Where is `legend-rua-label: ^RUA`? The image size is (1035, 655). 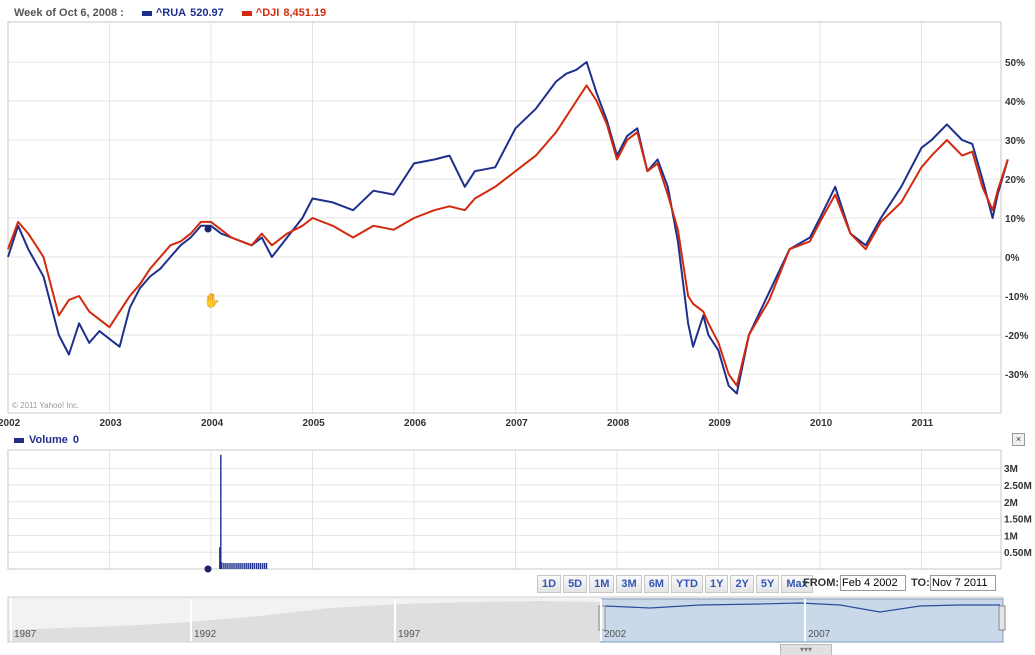 legend-rua-label: ^RUA is located at coordinates (171, 13).